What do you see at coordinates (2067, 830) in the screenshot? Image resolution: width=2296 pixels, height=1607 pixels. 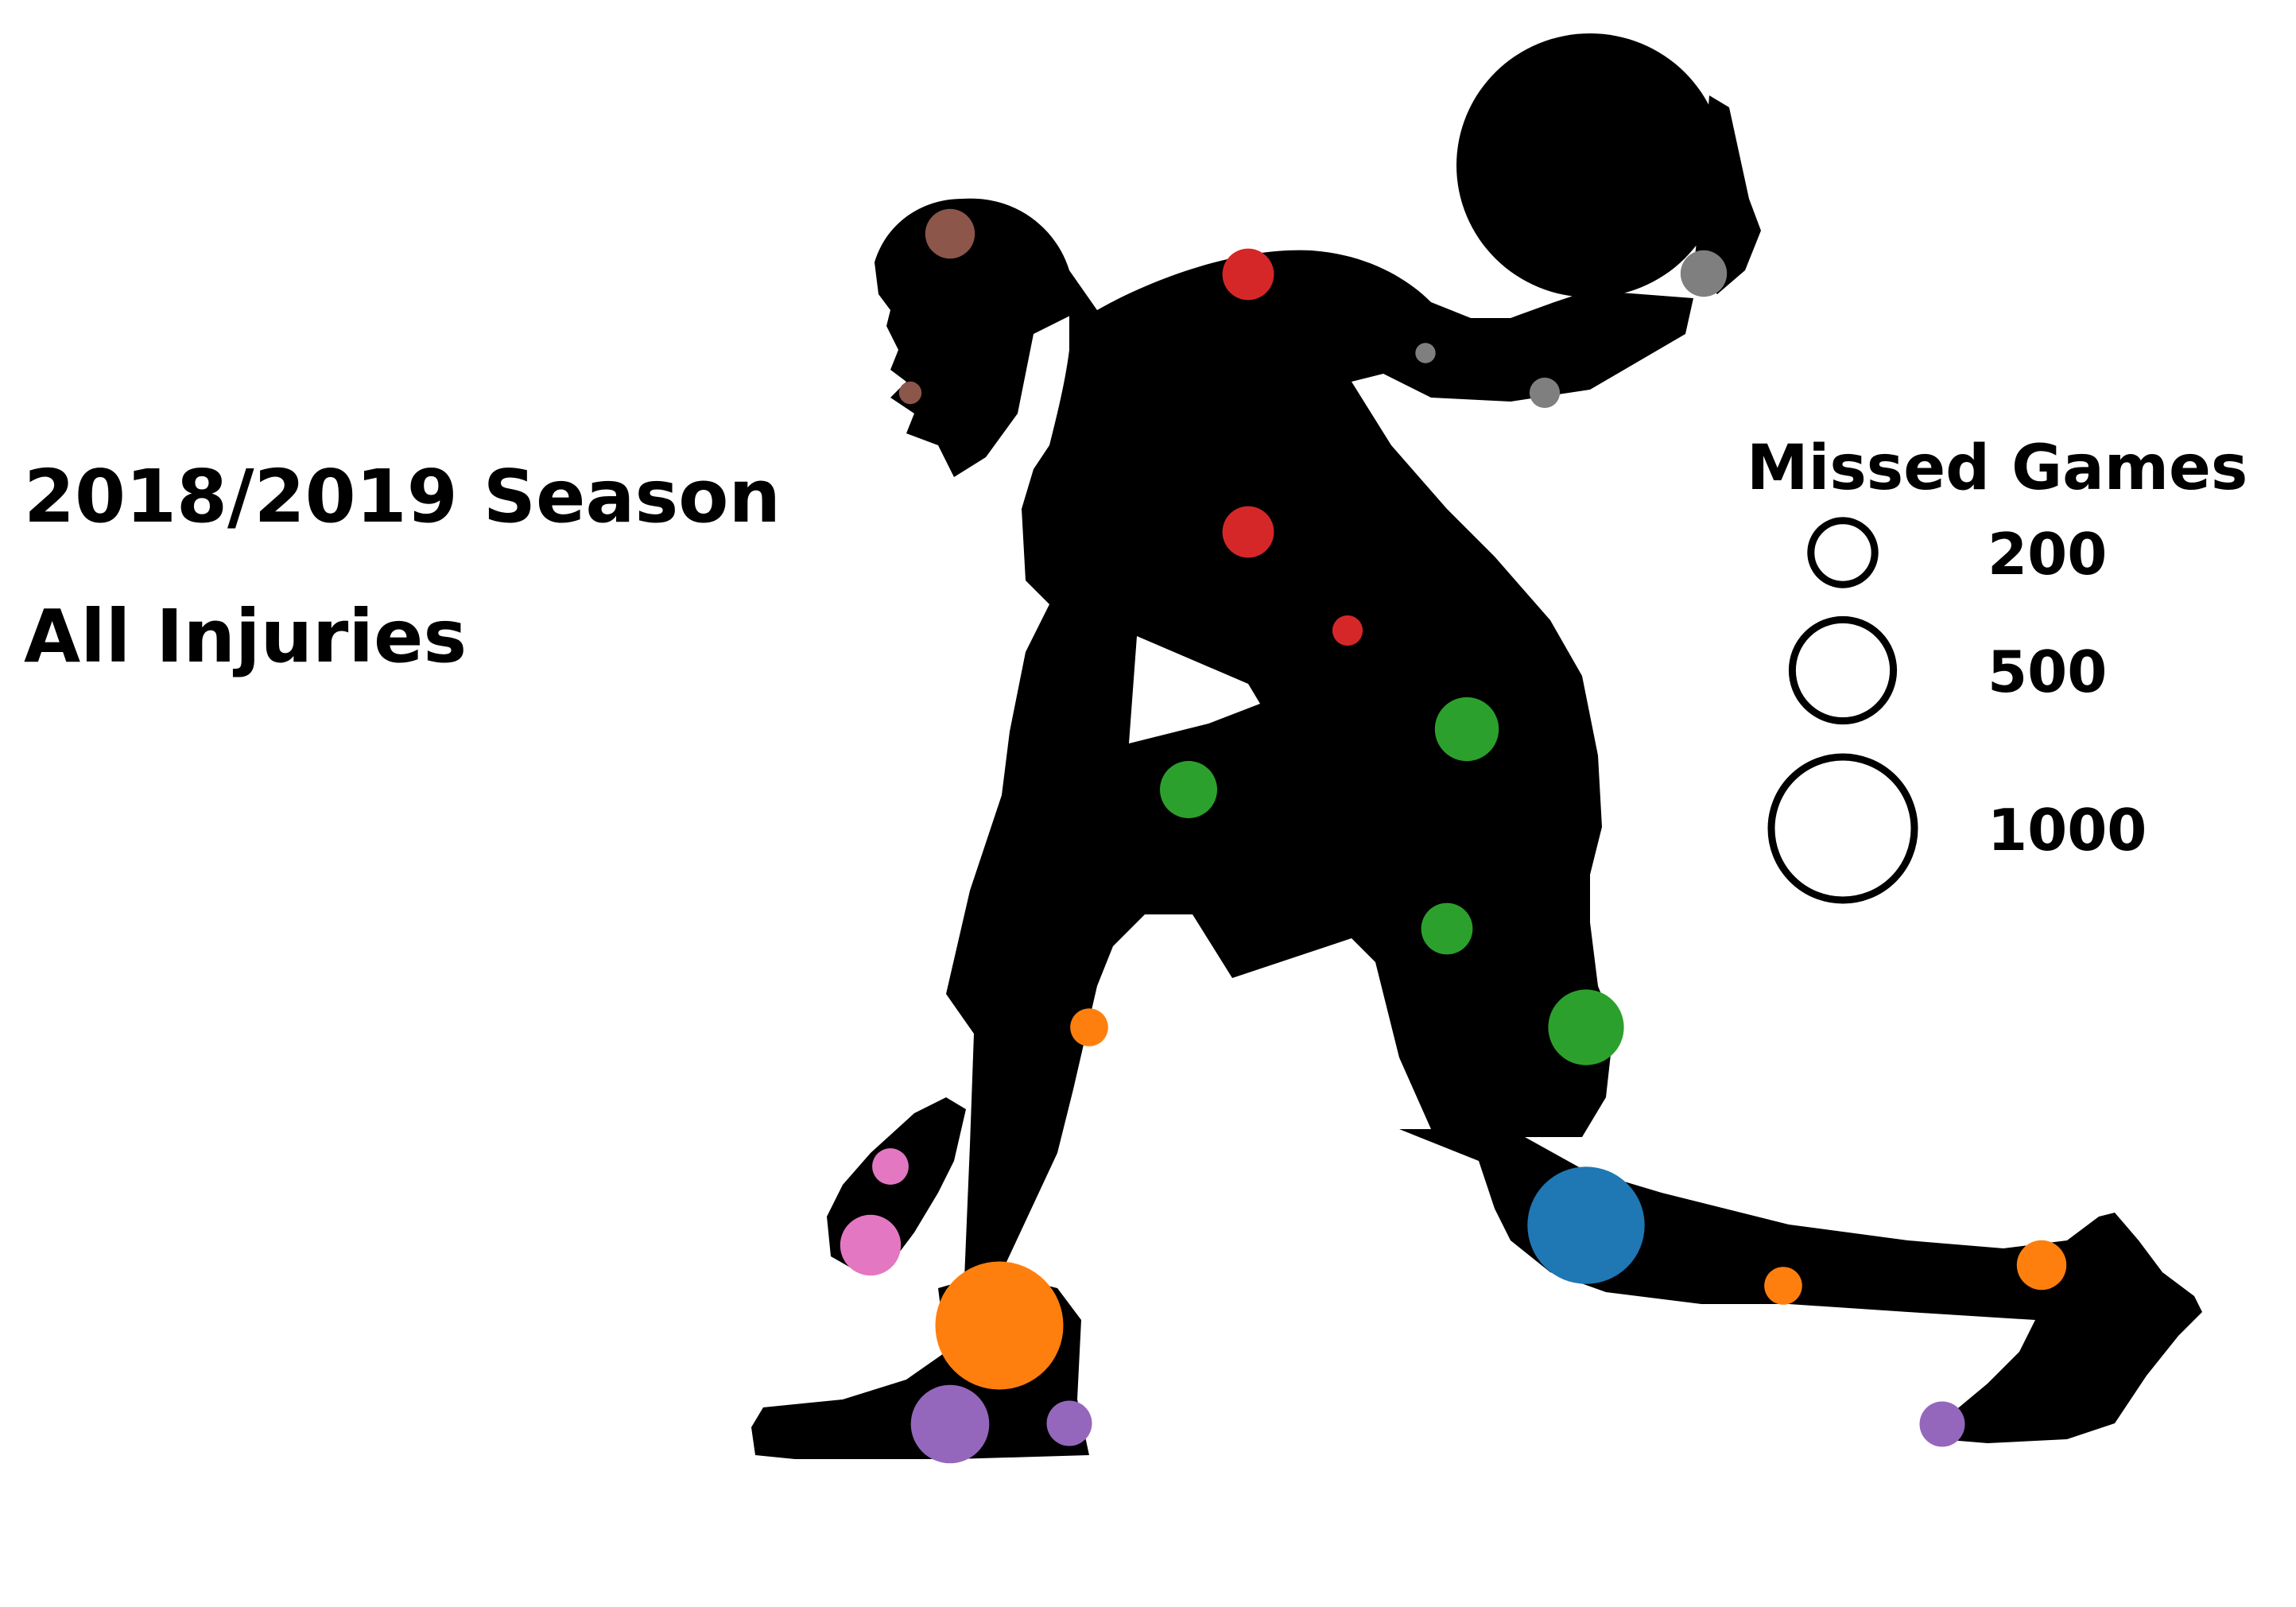 I see `legend-size-label: 1000` at bounding box center [2067, 830].